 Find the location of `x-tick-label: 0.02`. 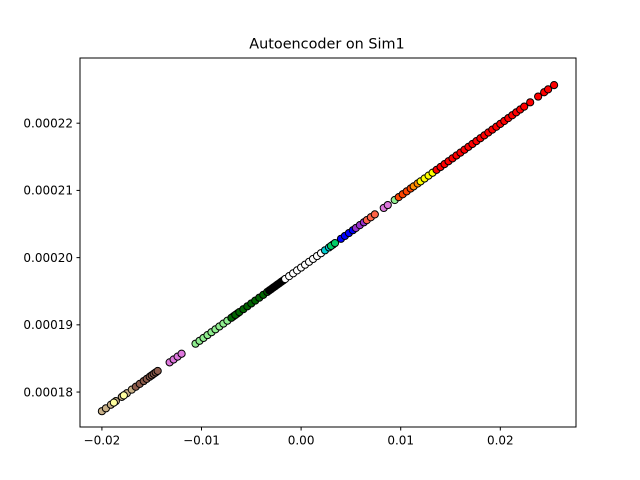

x-tick-label: 0.02 is located at coordinates (500, 441).